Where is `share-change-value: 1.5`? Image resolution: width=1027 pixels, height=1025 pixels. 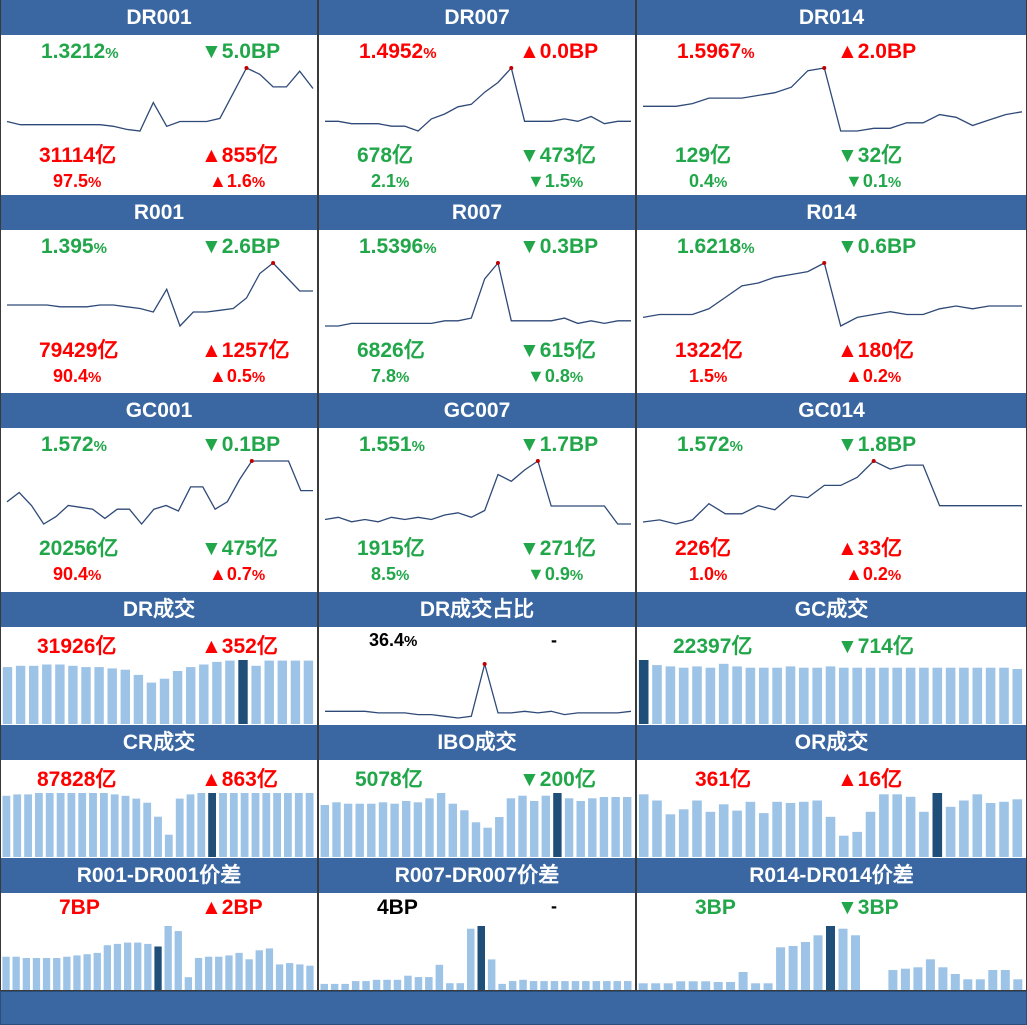
share-change-value: 1.5 is located at coordinates (557, 181).